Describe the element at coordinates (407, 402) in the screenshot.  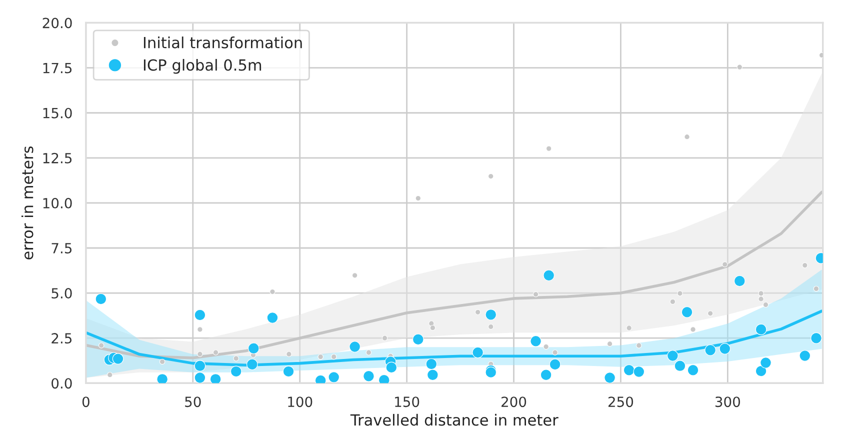
I see `x-tick-label: 150` at that location.